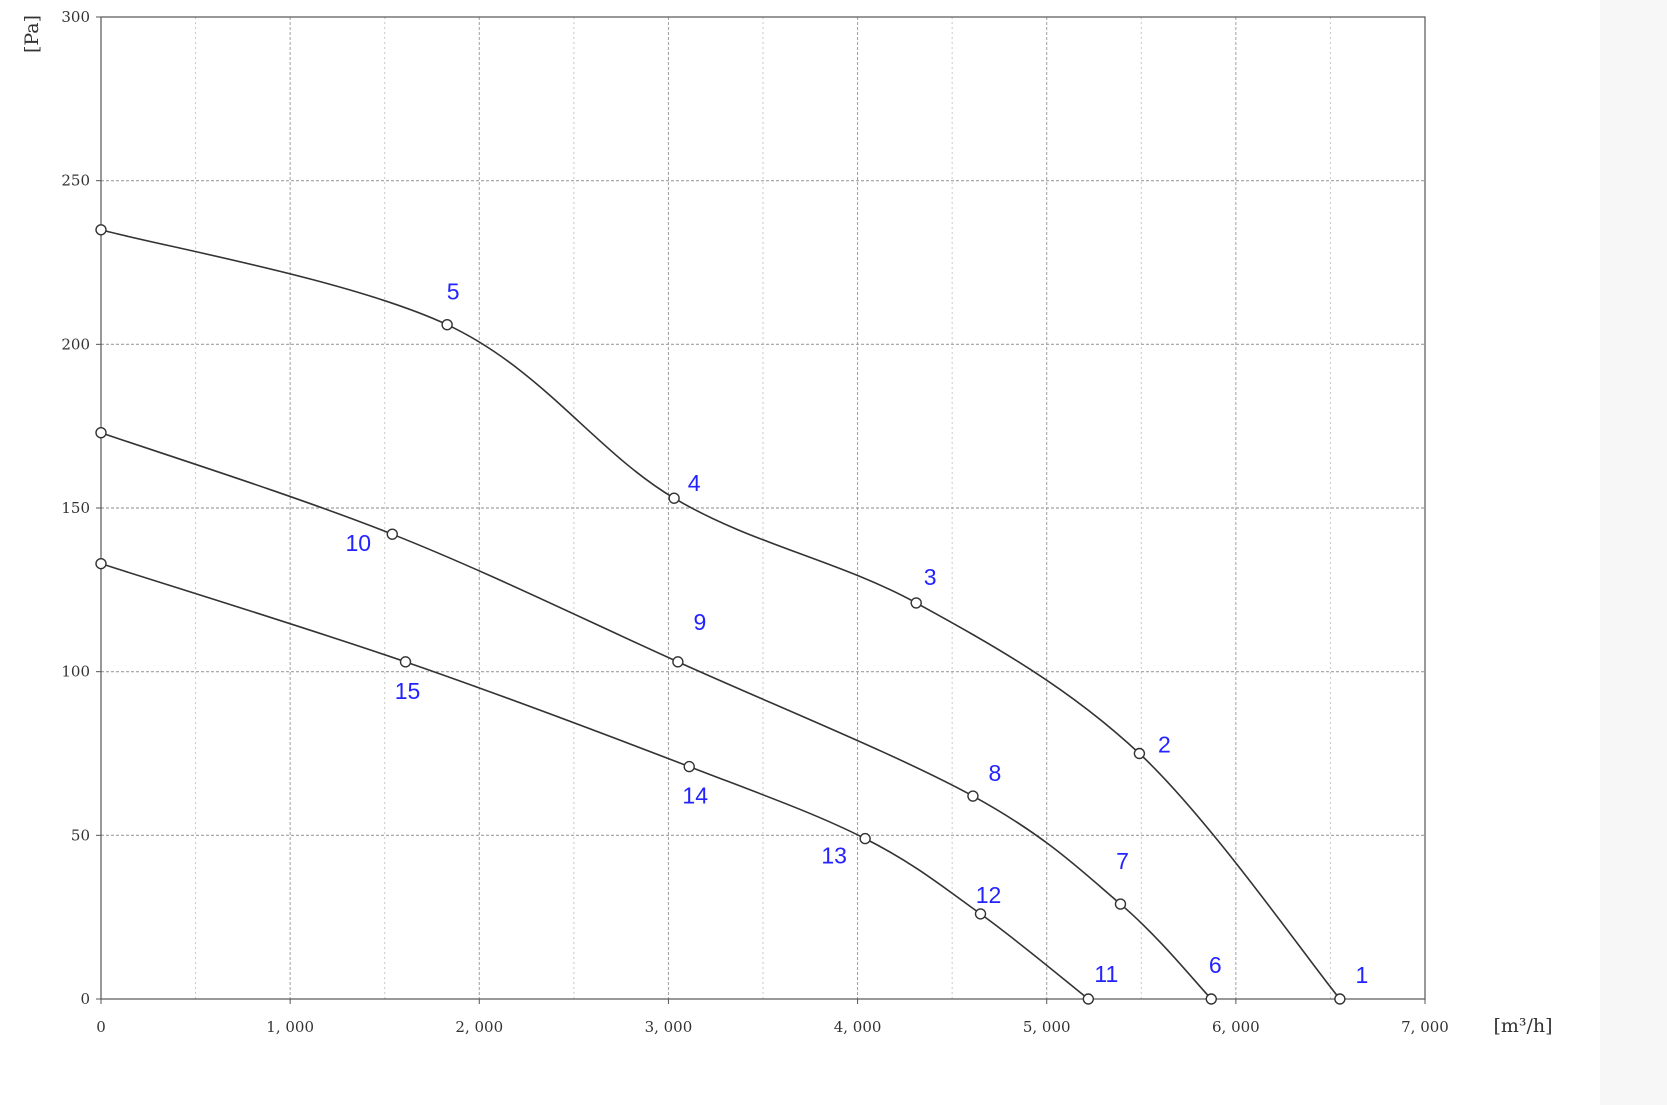 The image size is (1667, 1105). What do you see at coordinates (408, 691) in the screenshot?
I see `point-label-15: 15` at bounding box center [408, 691].